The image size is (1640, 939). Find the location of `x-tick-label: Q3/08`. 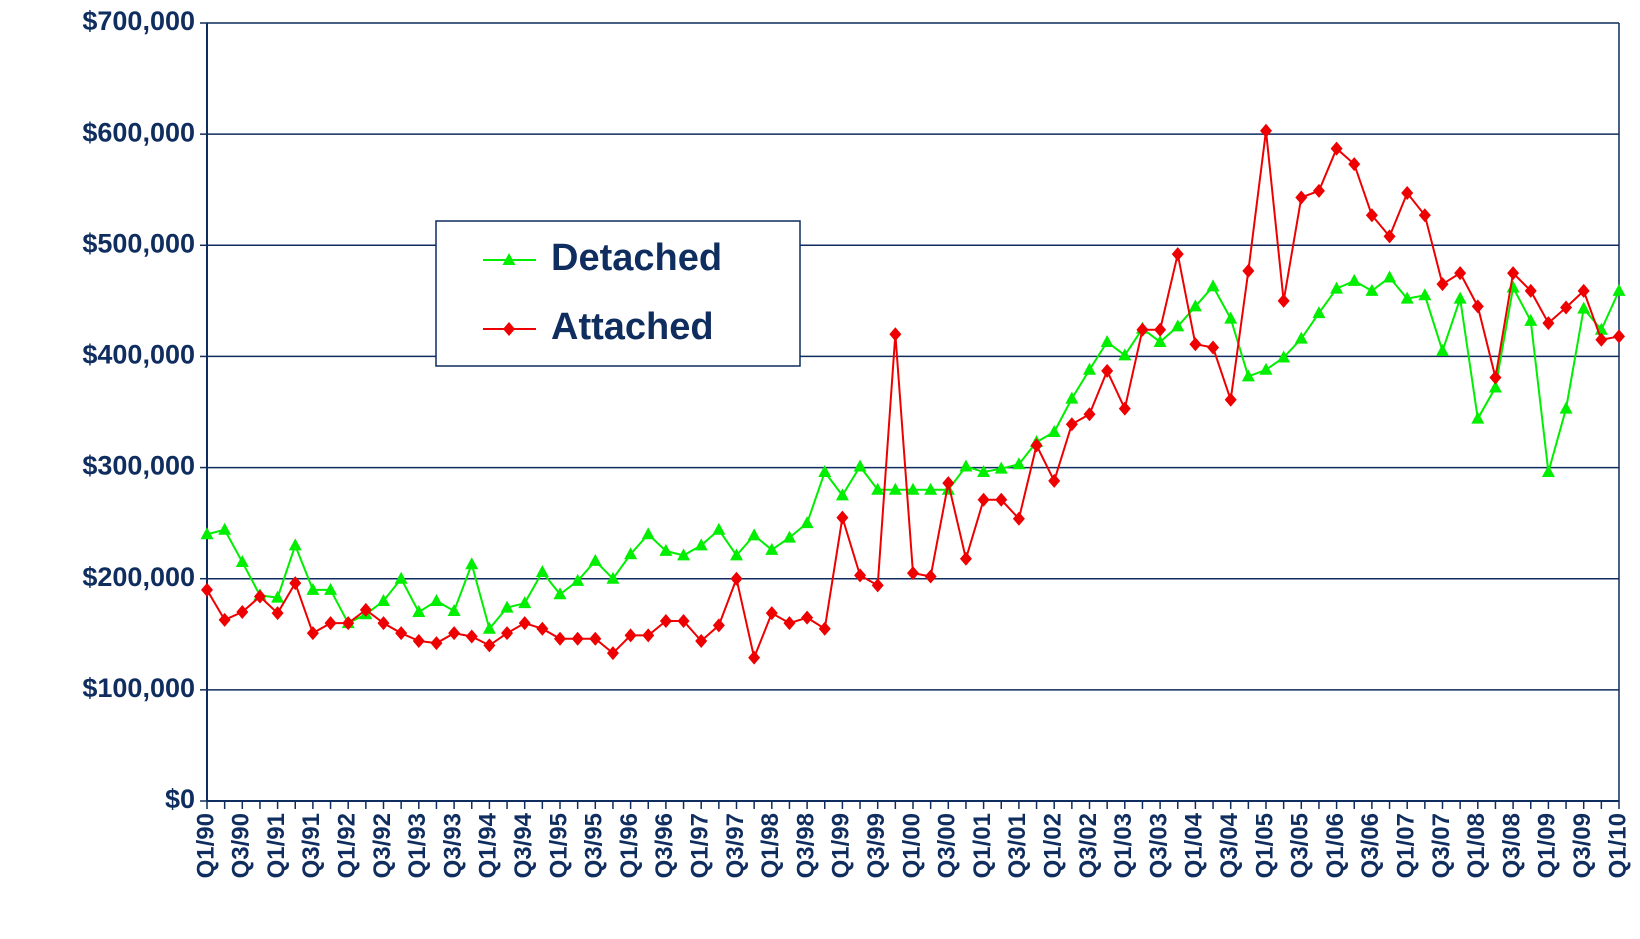

x-tick-label: Q3/08 is located at coordinates (1511, 845).